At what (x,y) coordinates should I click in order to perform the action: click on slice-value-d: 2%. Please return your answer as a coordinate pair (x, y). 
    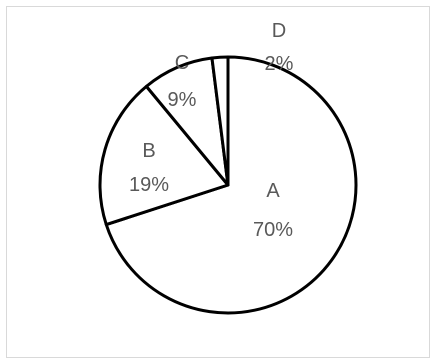
    Looking at the image, I should click on (279, 64).